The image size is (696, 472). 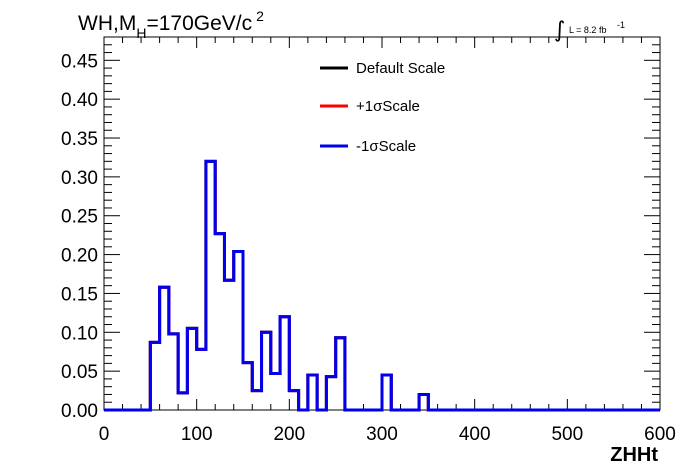 What do you see at coordinates (386, 146) in the screenshot?
I see `legend-label-minus-sigma: -1σScale` at bounding box center [386, 146].